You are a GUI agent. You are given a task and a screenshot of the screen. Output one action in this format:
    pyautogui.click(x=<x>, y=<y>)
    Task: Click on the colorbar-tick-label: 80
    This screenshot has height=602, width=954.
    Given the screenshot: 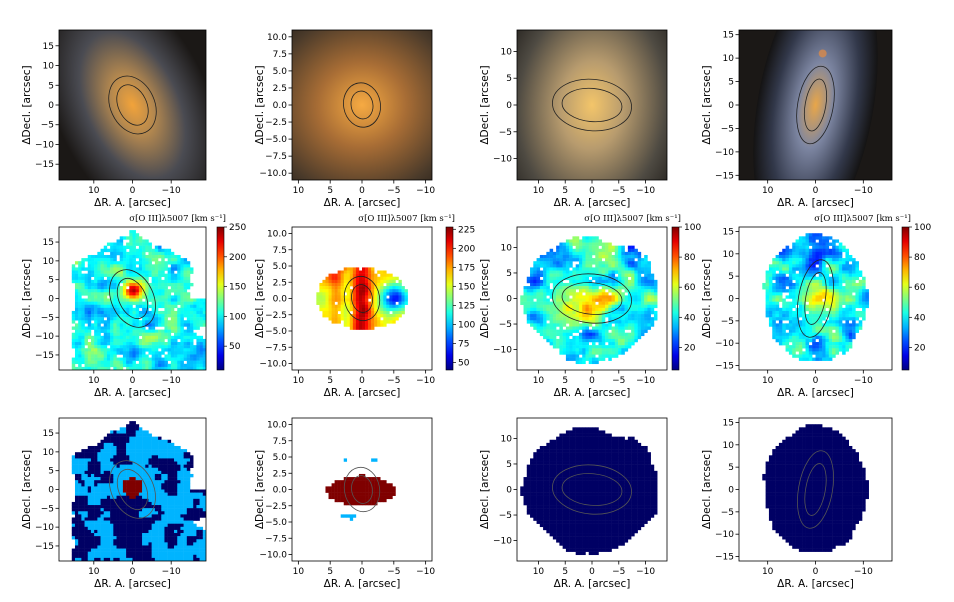 What is the action you would take?
    pyautogui.click(x=690, y=258)
    